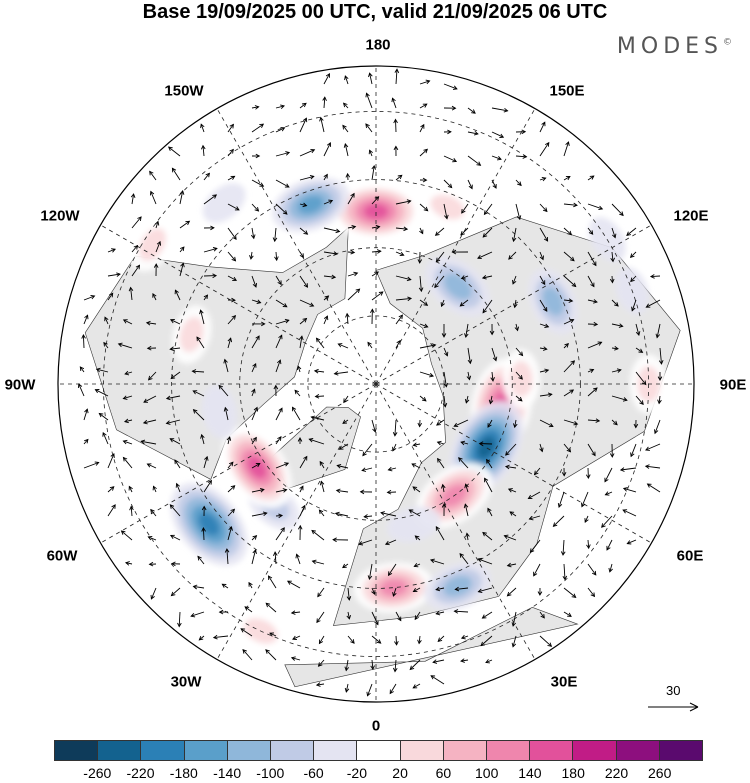  I want to click on lon-label-150e: 150E, so click(567, 91).